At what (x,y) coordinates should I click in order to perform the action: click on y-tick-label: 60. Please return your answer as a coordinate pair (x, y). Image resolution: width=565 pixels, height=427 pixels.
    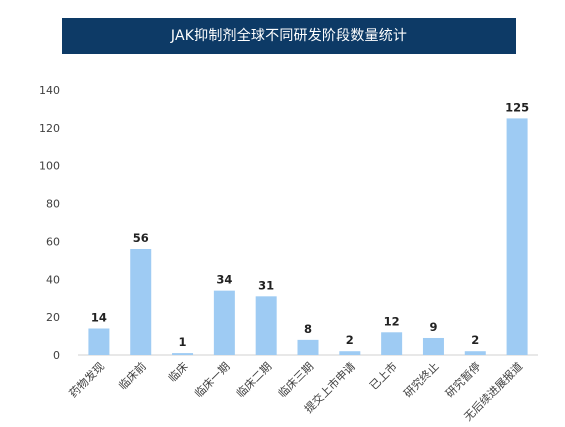
    Looking at the image, I should click on (53, 241).